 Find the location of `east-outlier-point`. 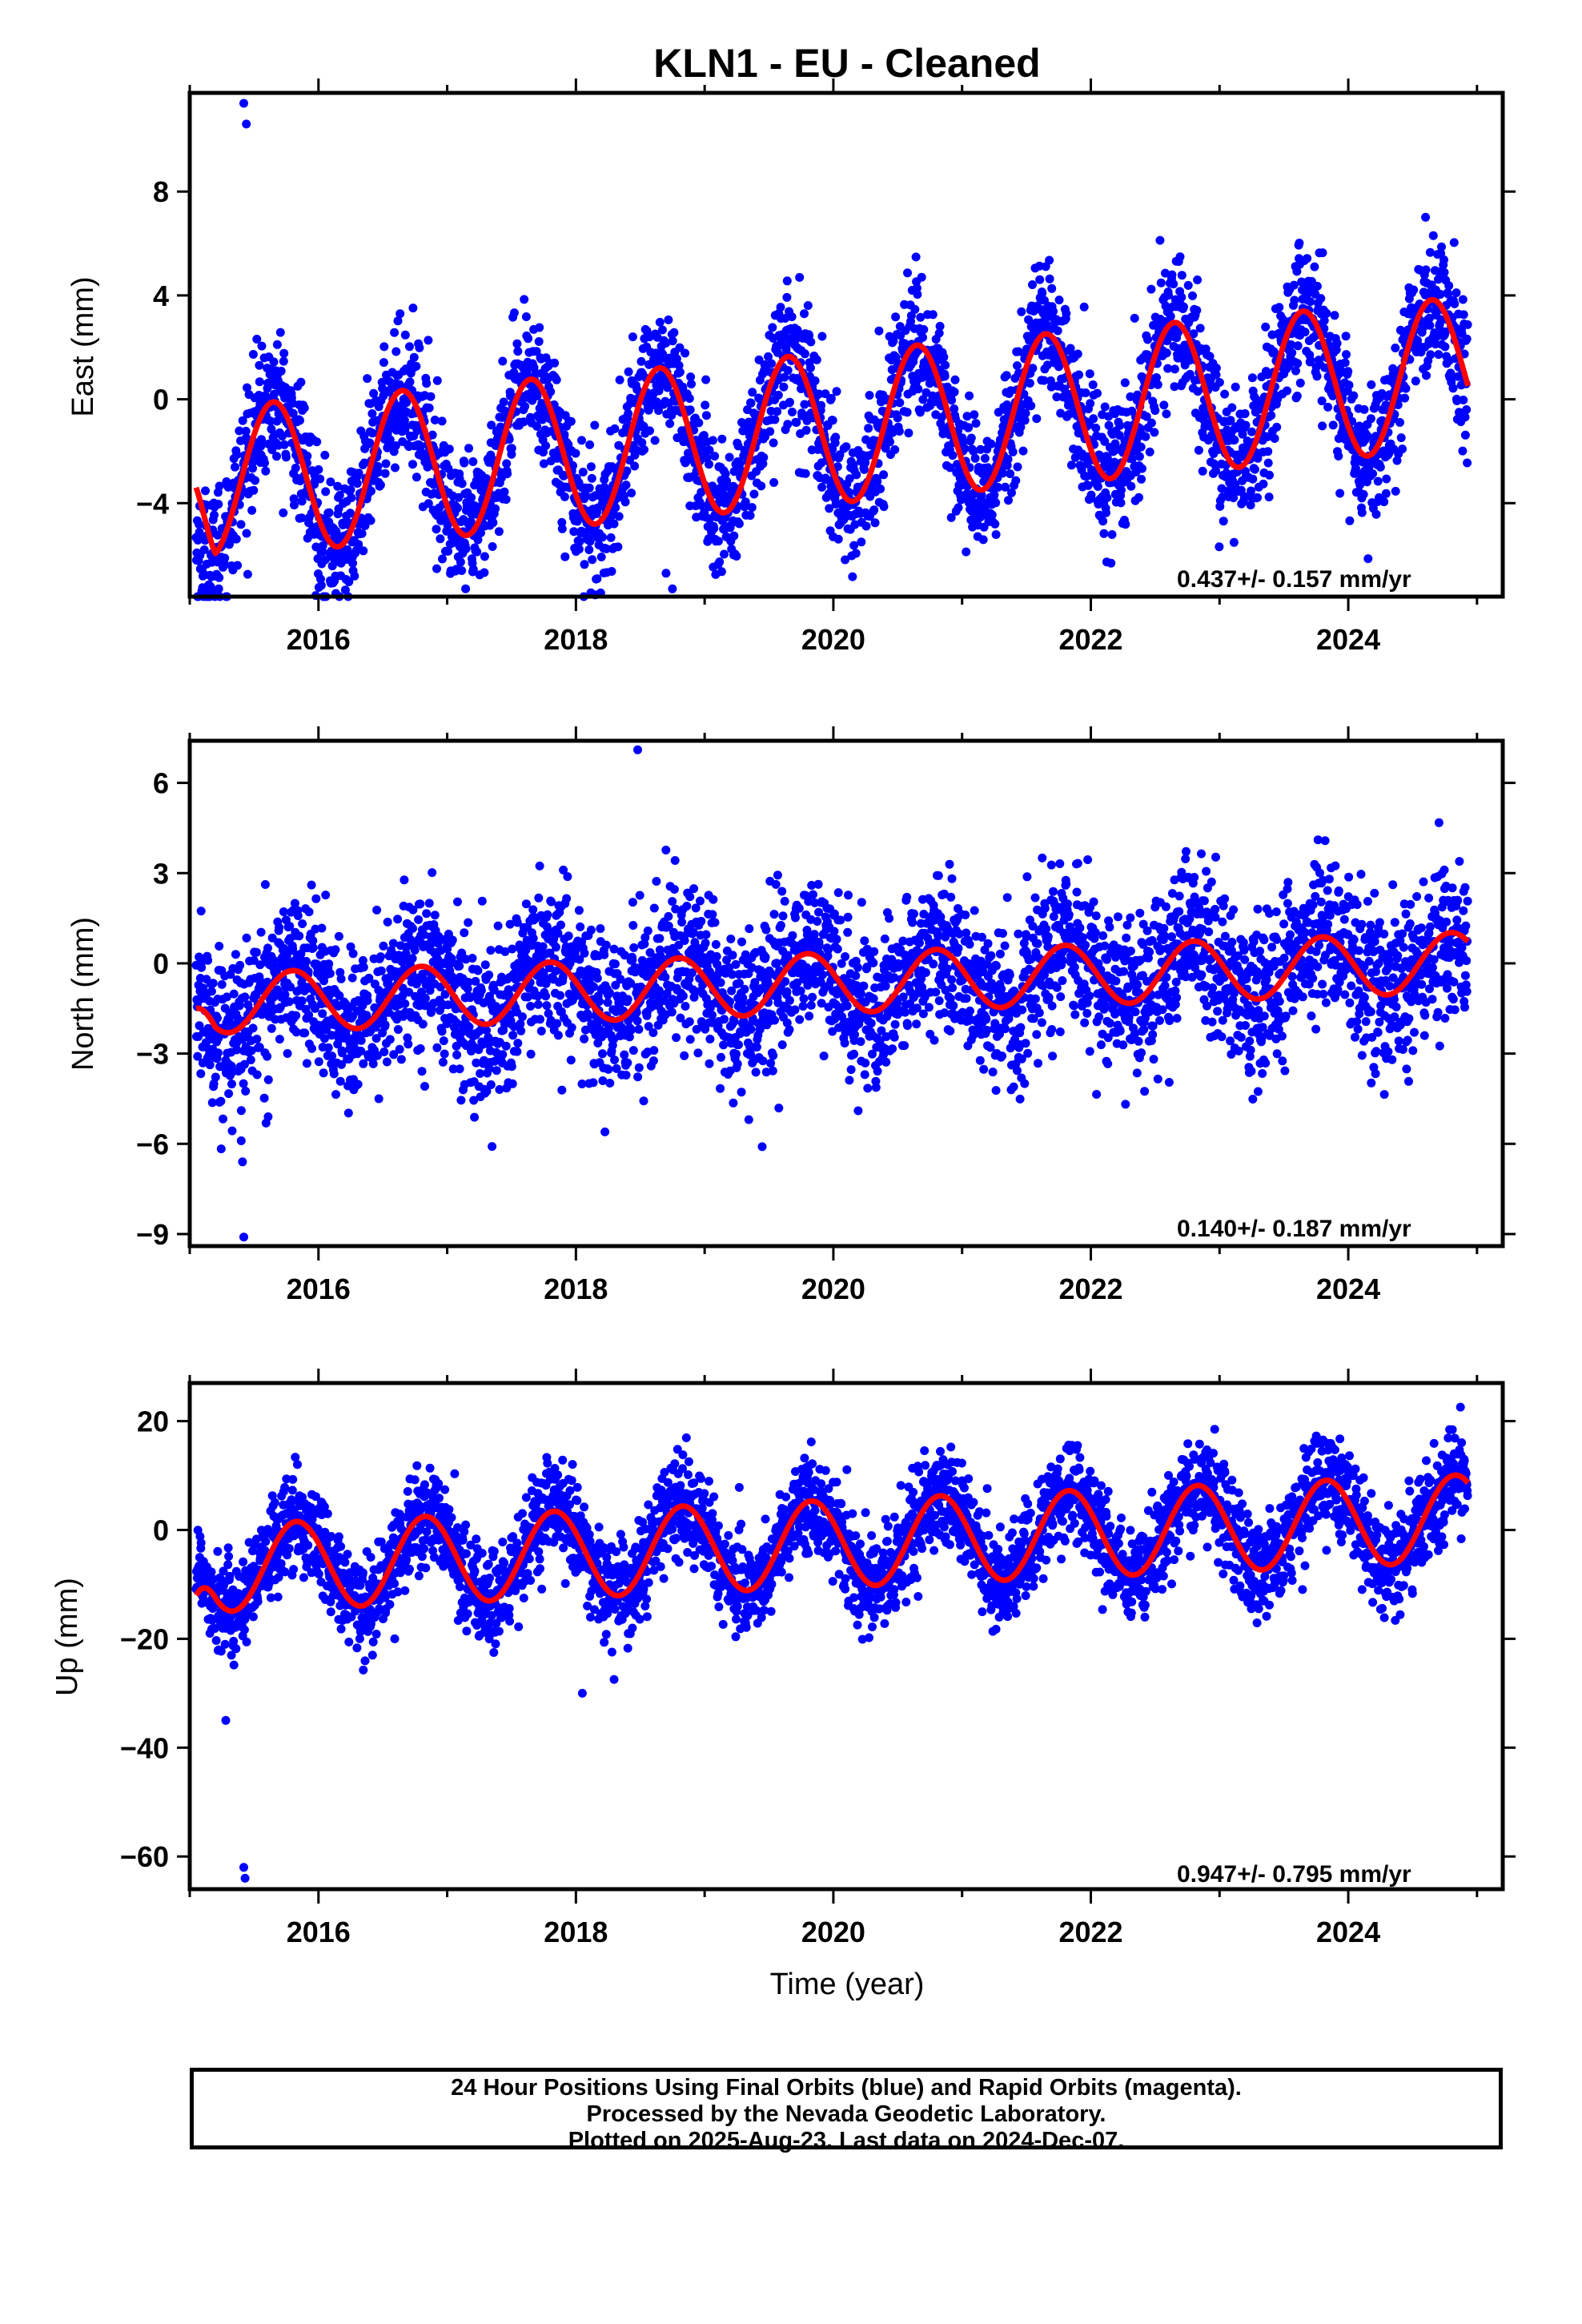

east-outlier-point is located at coordinates (672, 588).